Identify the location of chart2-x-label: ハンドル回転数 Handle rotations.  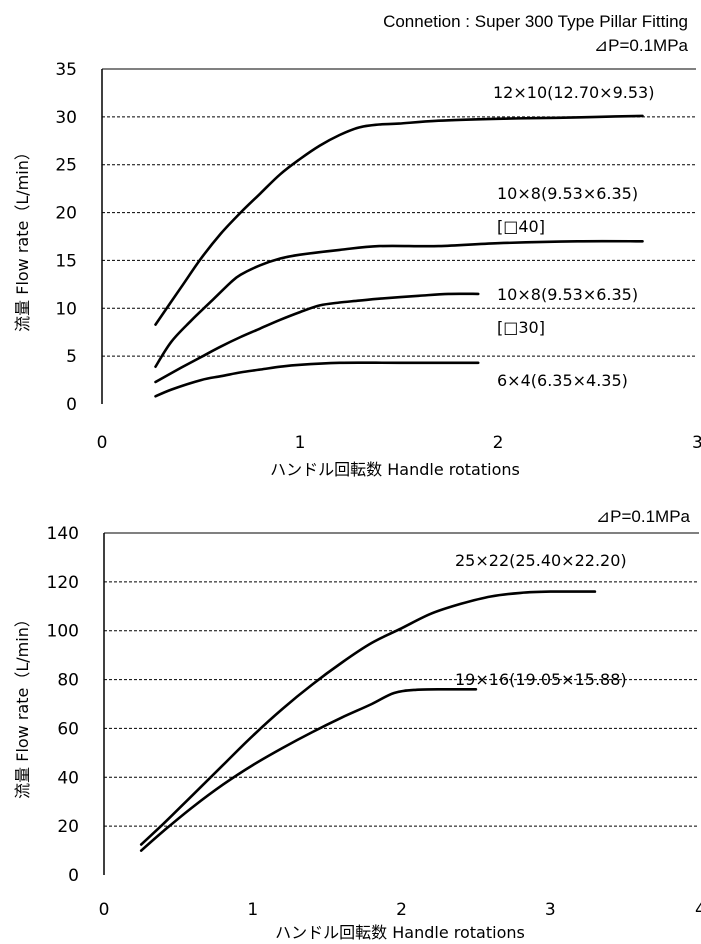
(400, 932).